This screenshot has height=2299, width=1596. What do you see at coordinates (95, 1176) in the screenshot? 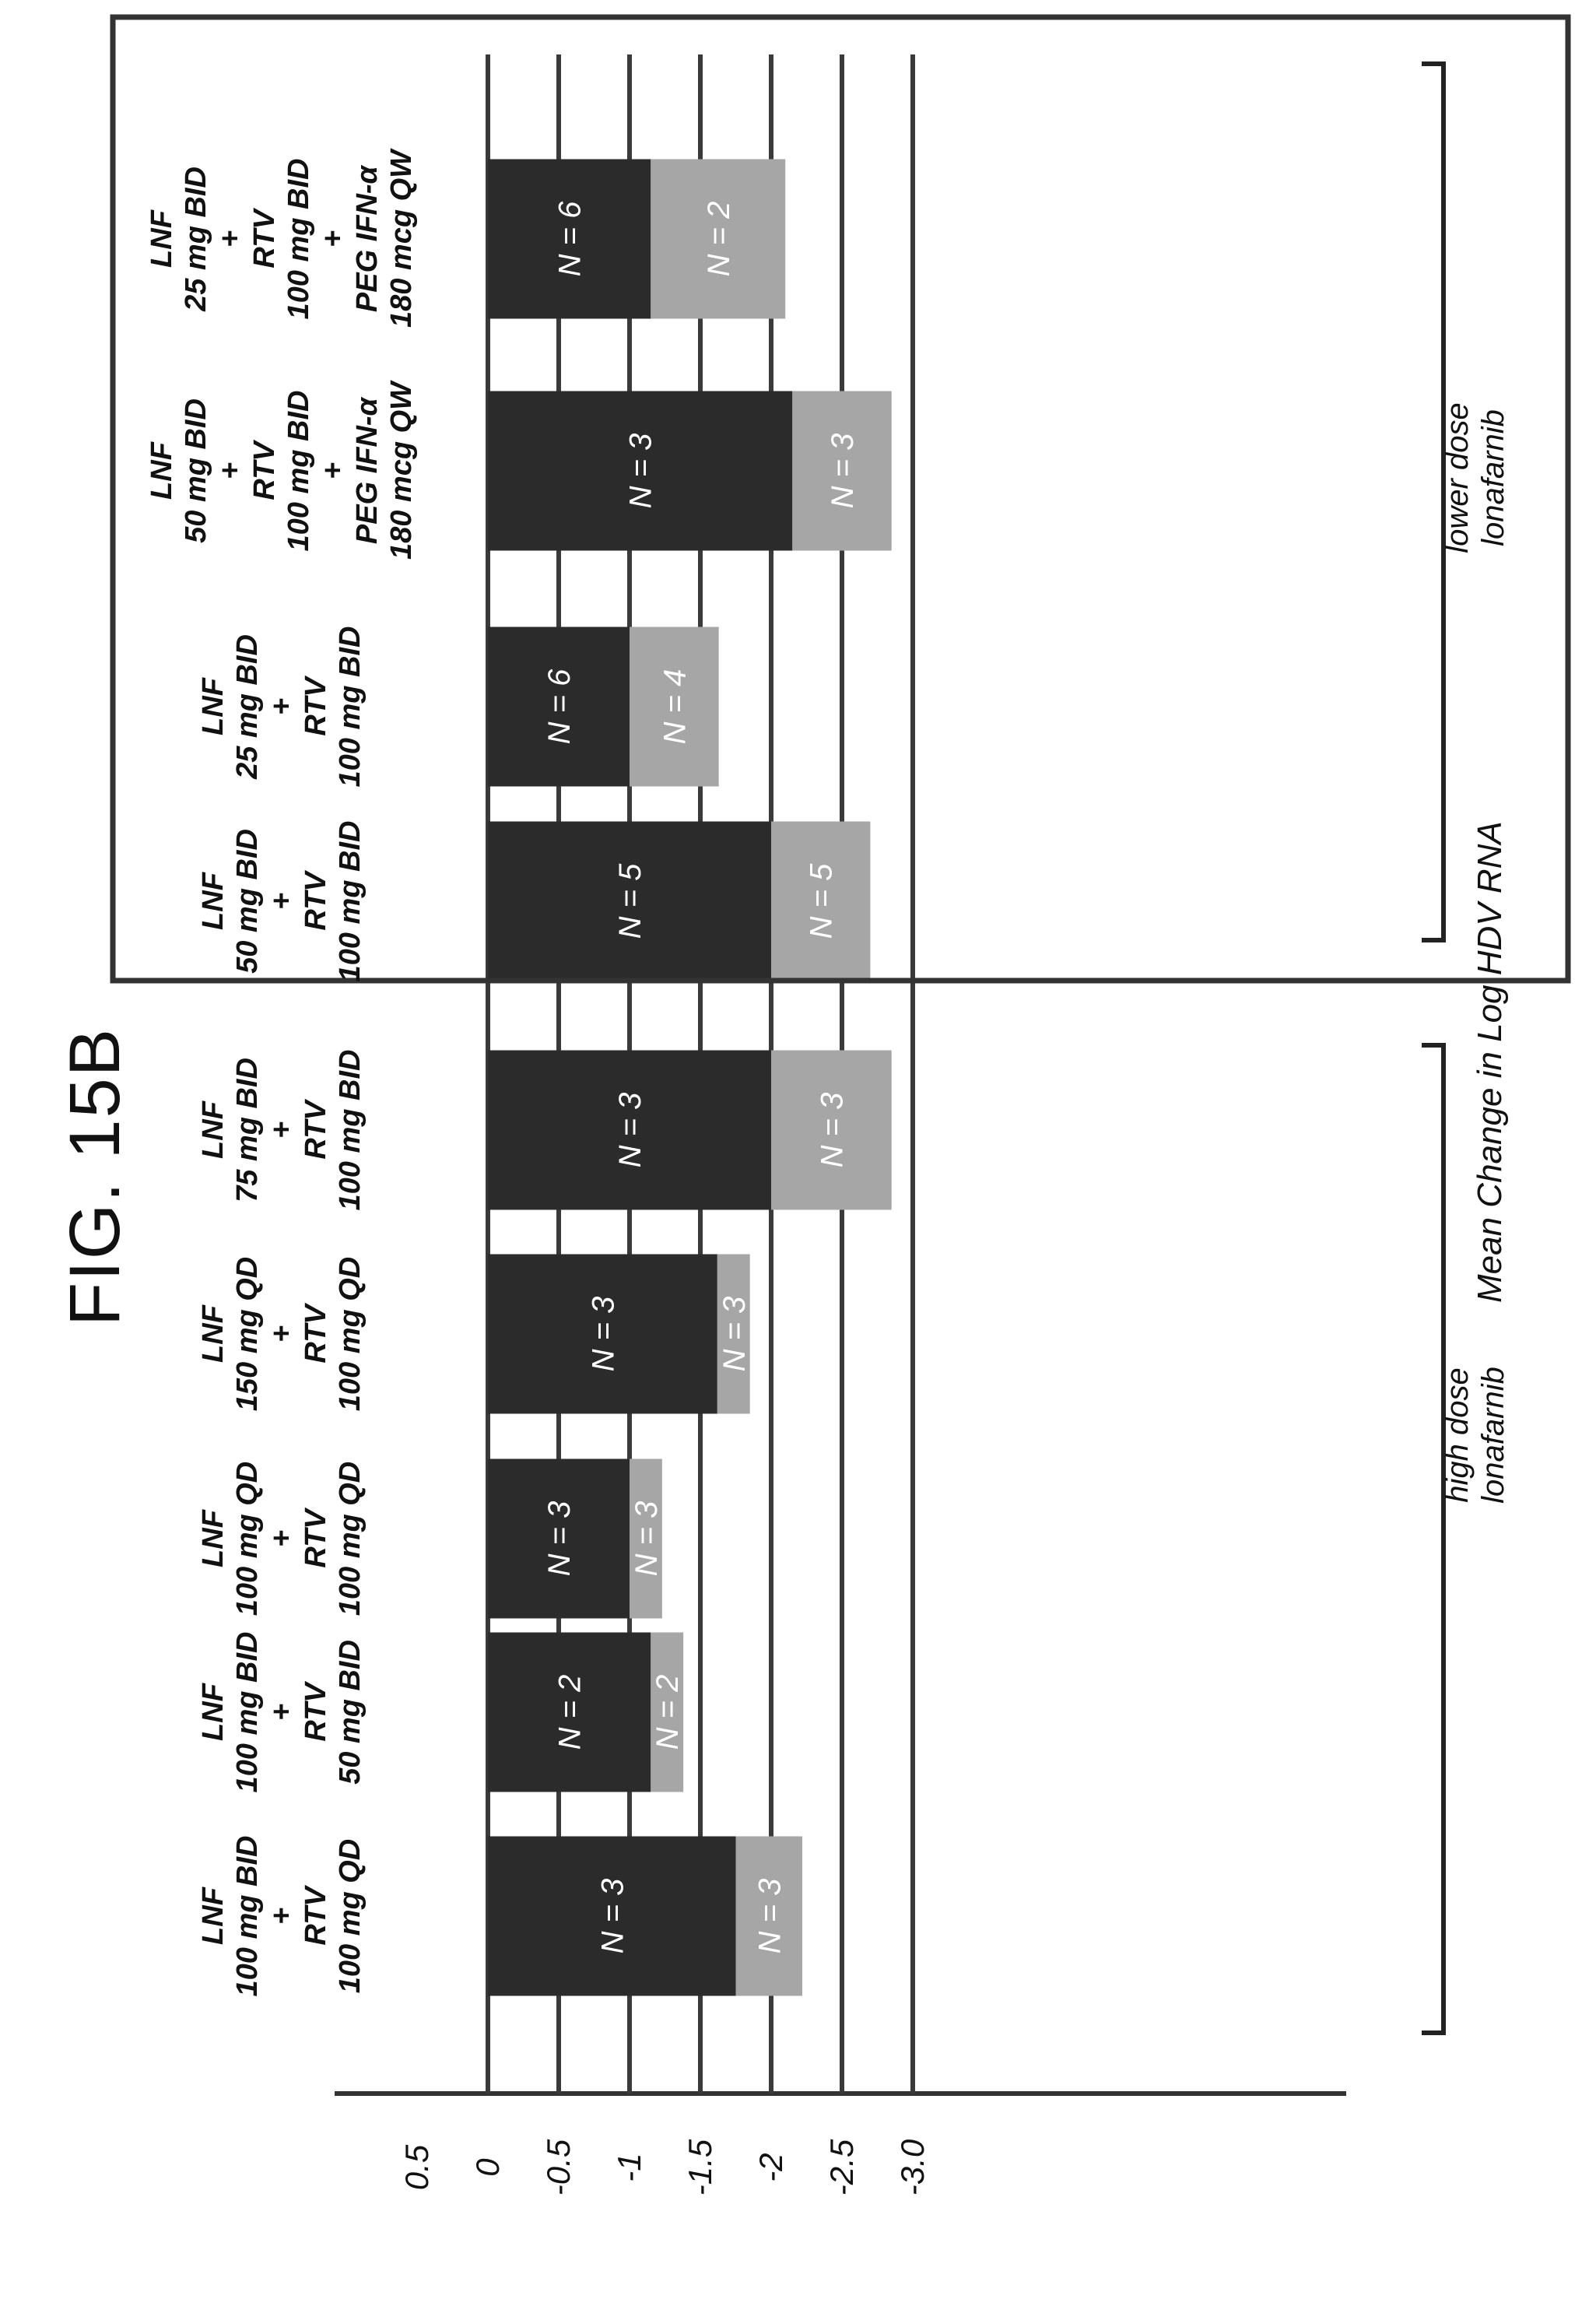
I see `figure-title: FIG. 15B` at bounding box center [95, 1176].